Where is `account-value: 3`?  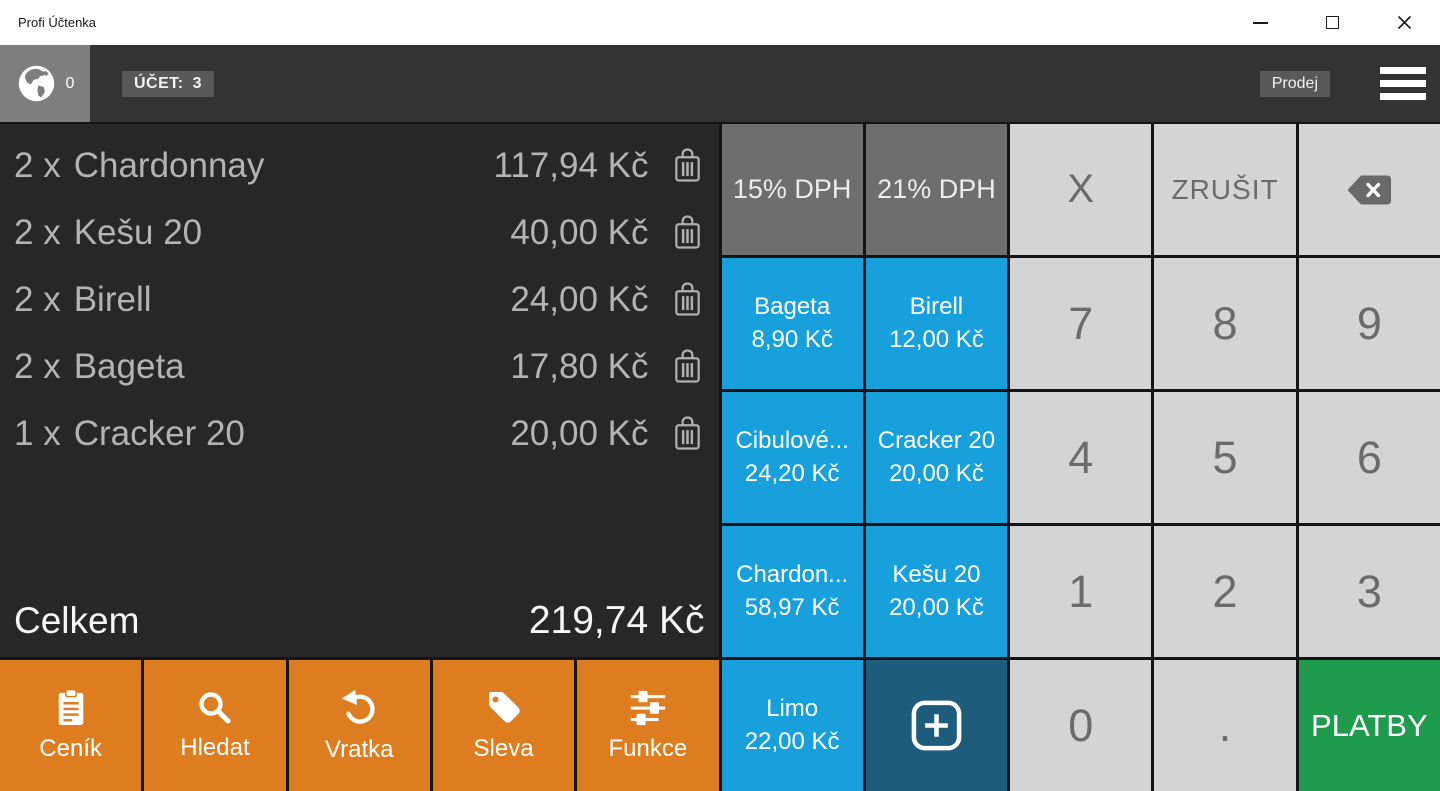 account-value: 3 is located at coordinates (197, 83).